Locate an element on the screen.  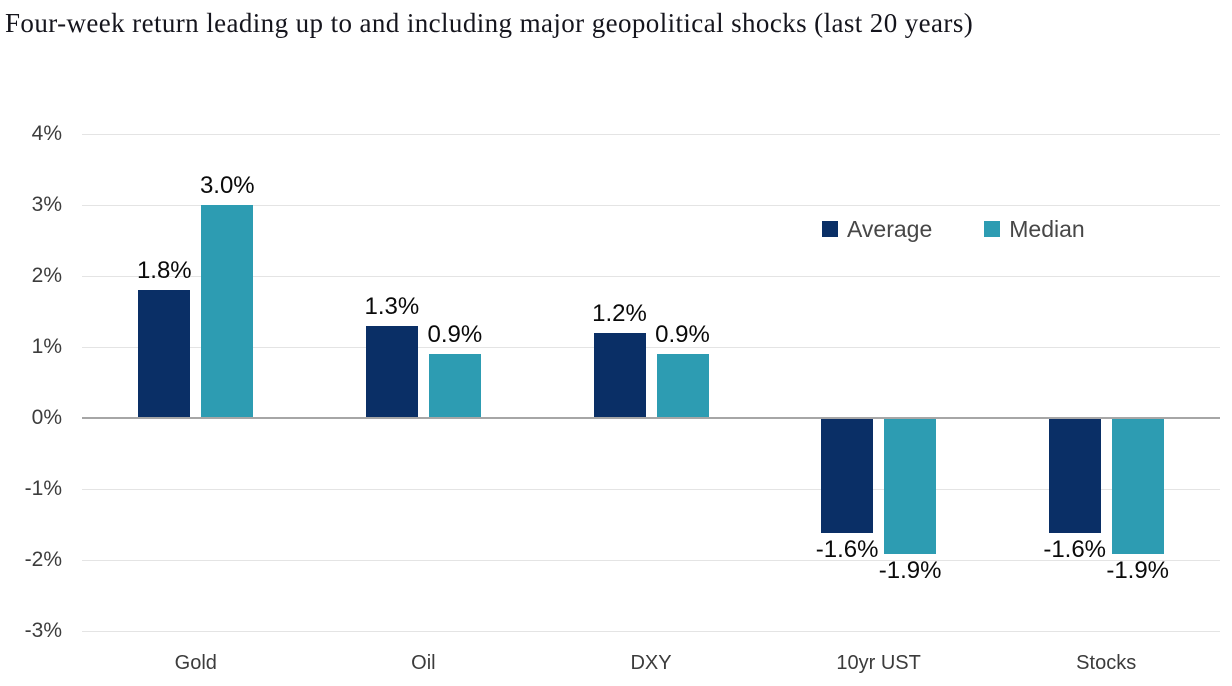
y-axis-tick-label: 0% is located at coordinates (46, 417).